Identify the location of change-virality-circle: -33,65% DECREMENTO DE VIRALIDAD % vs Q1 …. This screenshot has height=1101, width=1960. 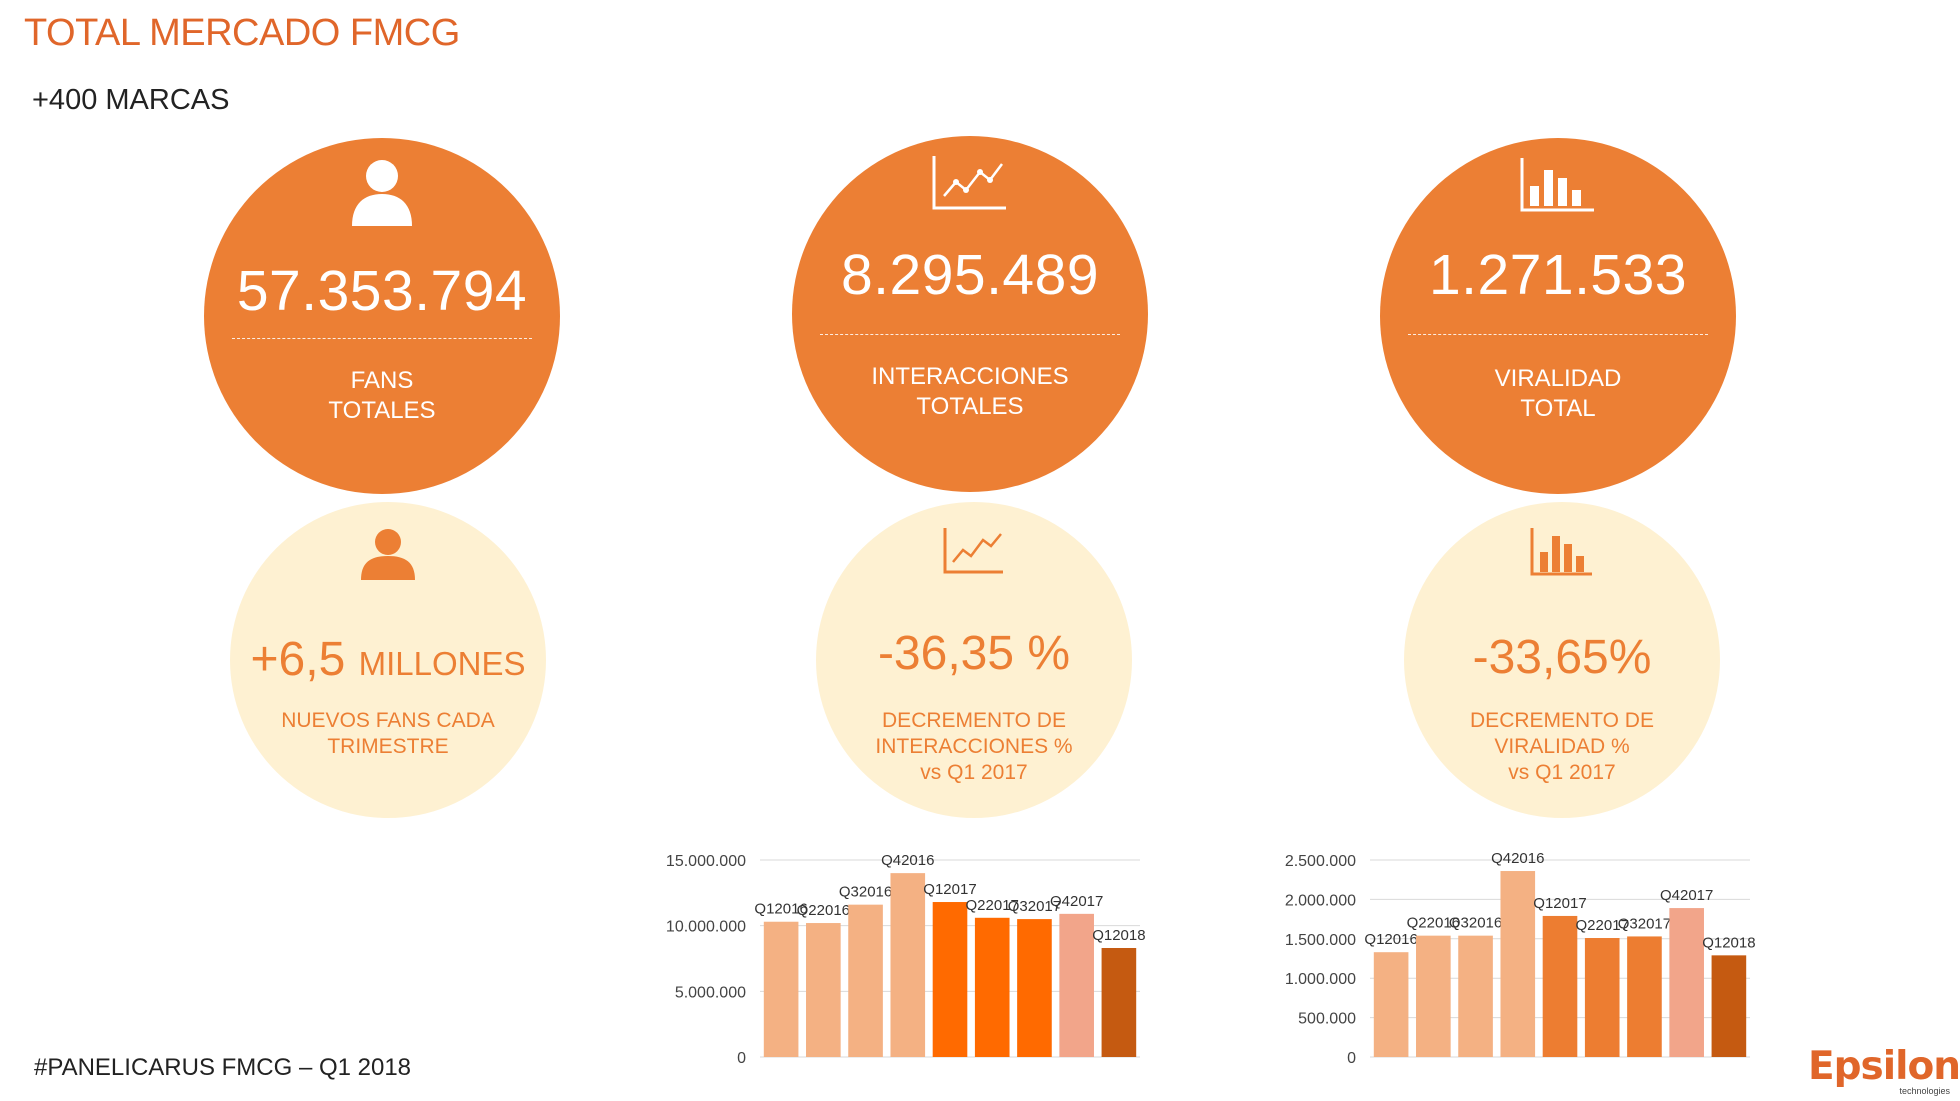
(1562, 660).